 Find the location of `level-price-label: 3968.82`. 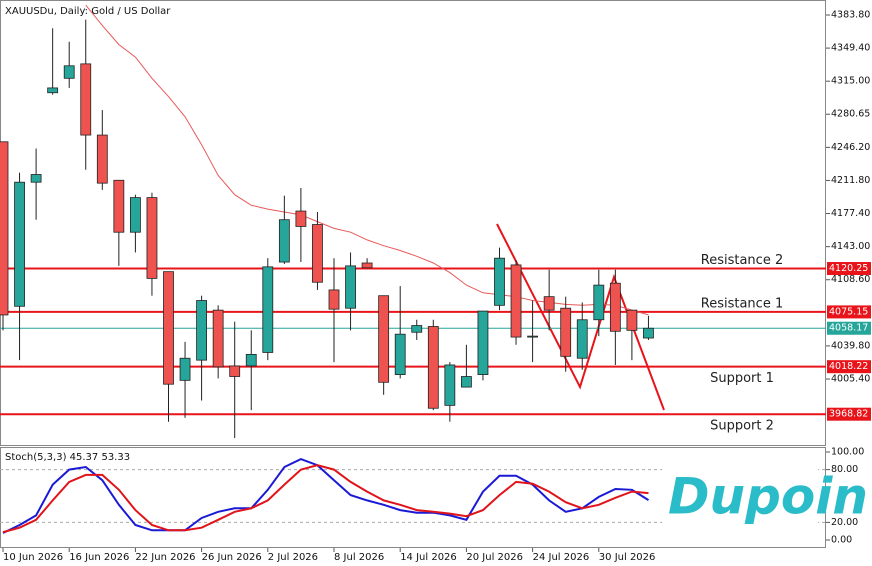

level-price-label: 3968.82 is located at coordinates (848, 414).